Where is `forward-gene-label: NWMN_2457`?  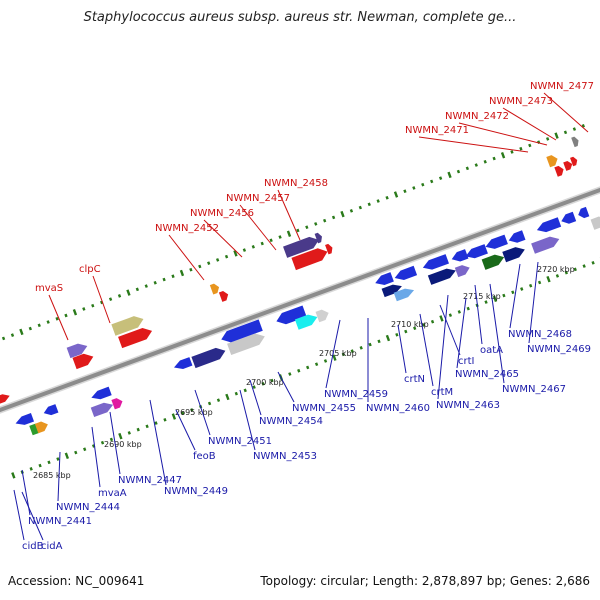 forward-gene-label: NWMN_2457 is located at coordinates (258, 198).